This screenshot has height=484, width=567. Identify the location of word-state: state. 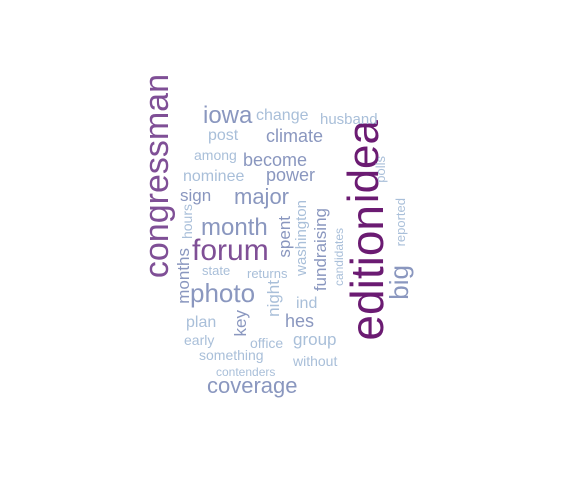
(216, 270).